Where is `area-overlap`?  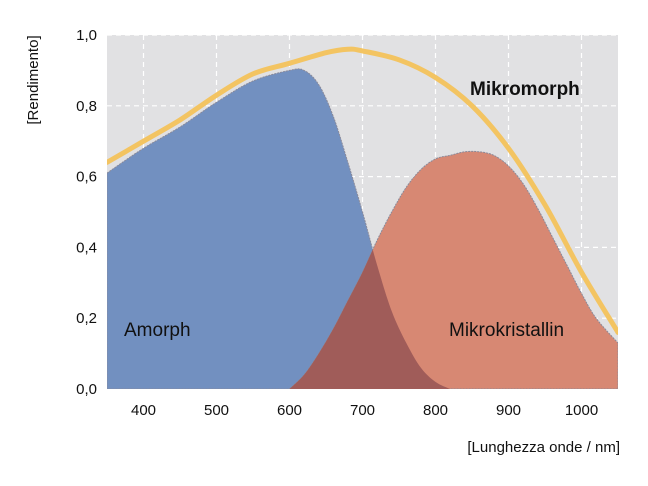
area-overlap is located at coordinates (370, 270).